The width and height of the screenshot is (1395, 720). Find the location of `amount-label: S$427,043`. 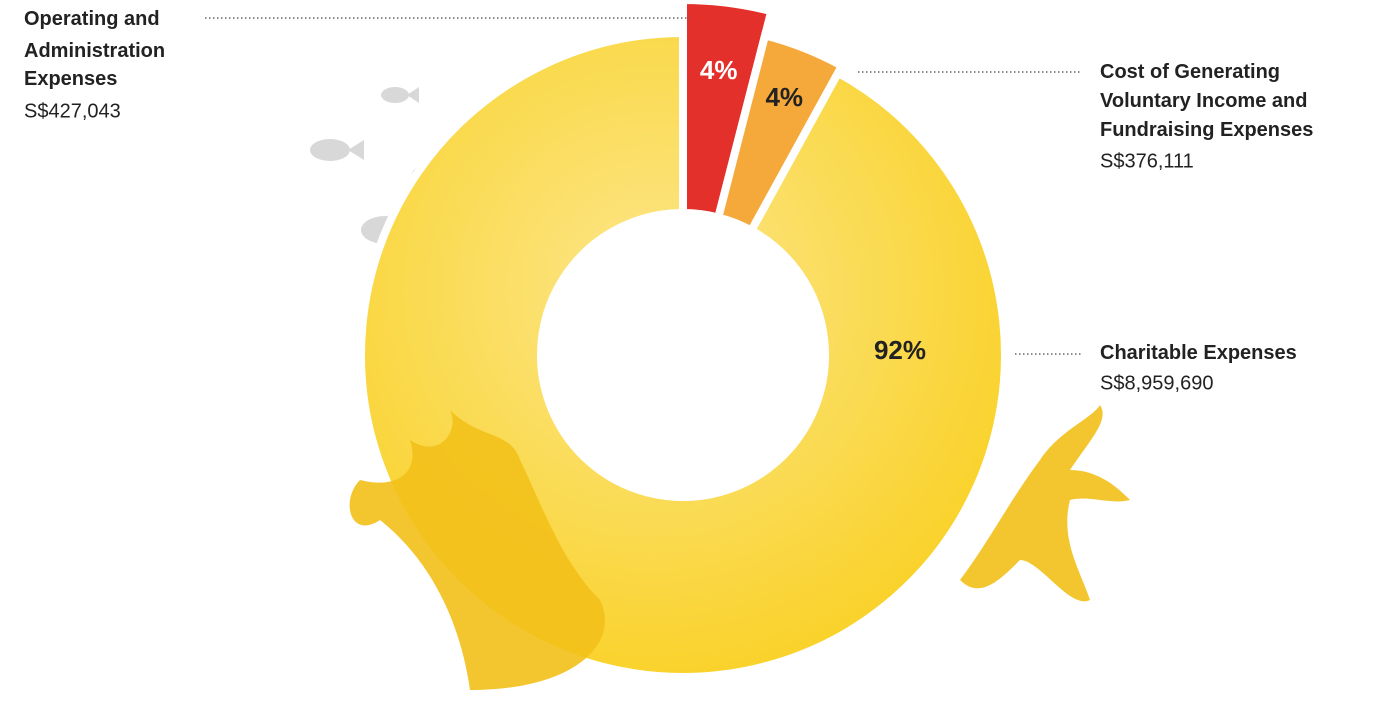

amount-label: S$427,043 is located at coordinates (72, 111).